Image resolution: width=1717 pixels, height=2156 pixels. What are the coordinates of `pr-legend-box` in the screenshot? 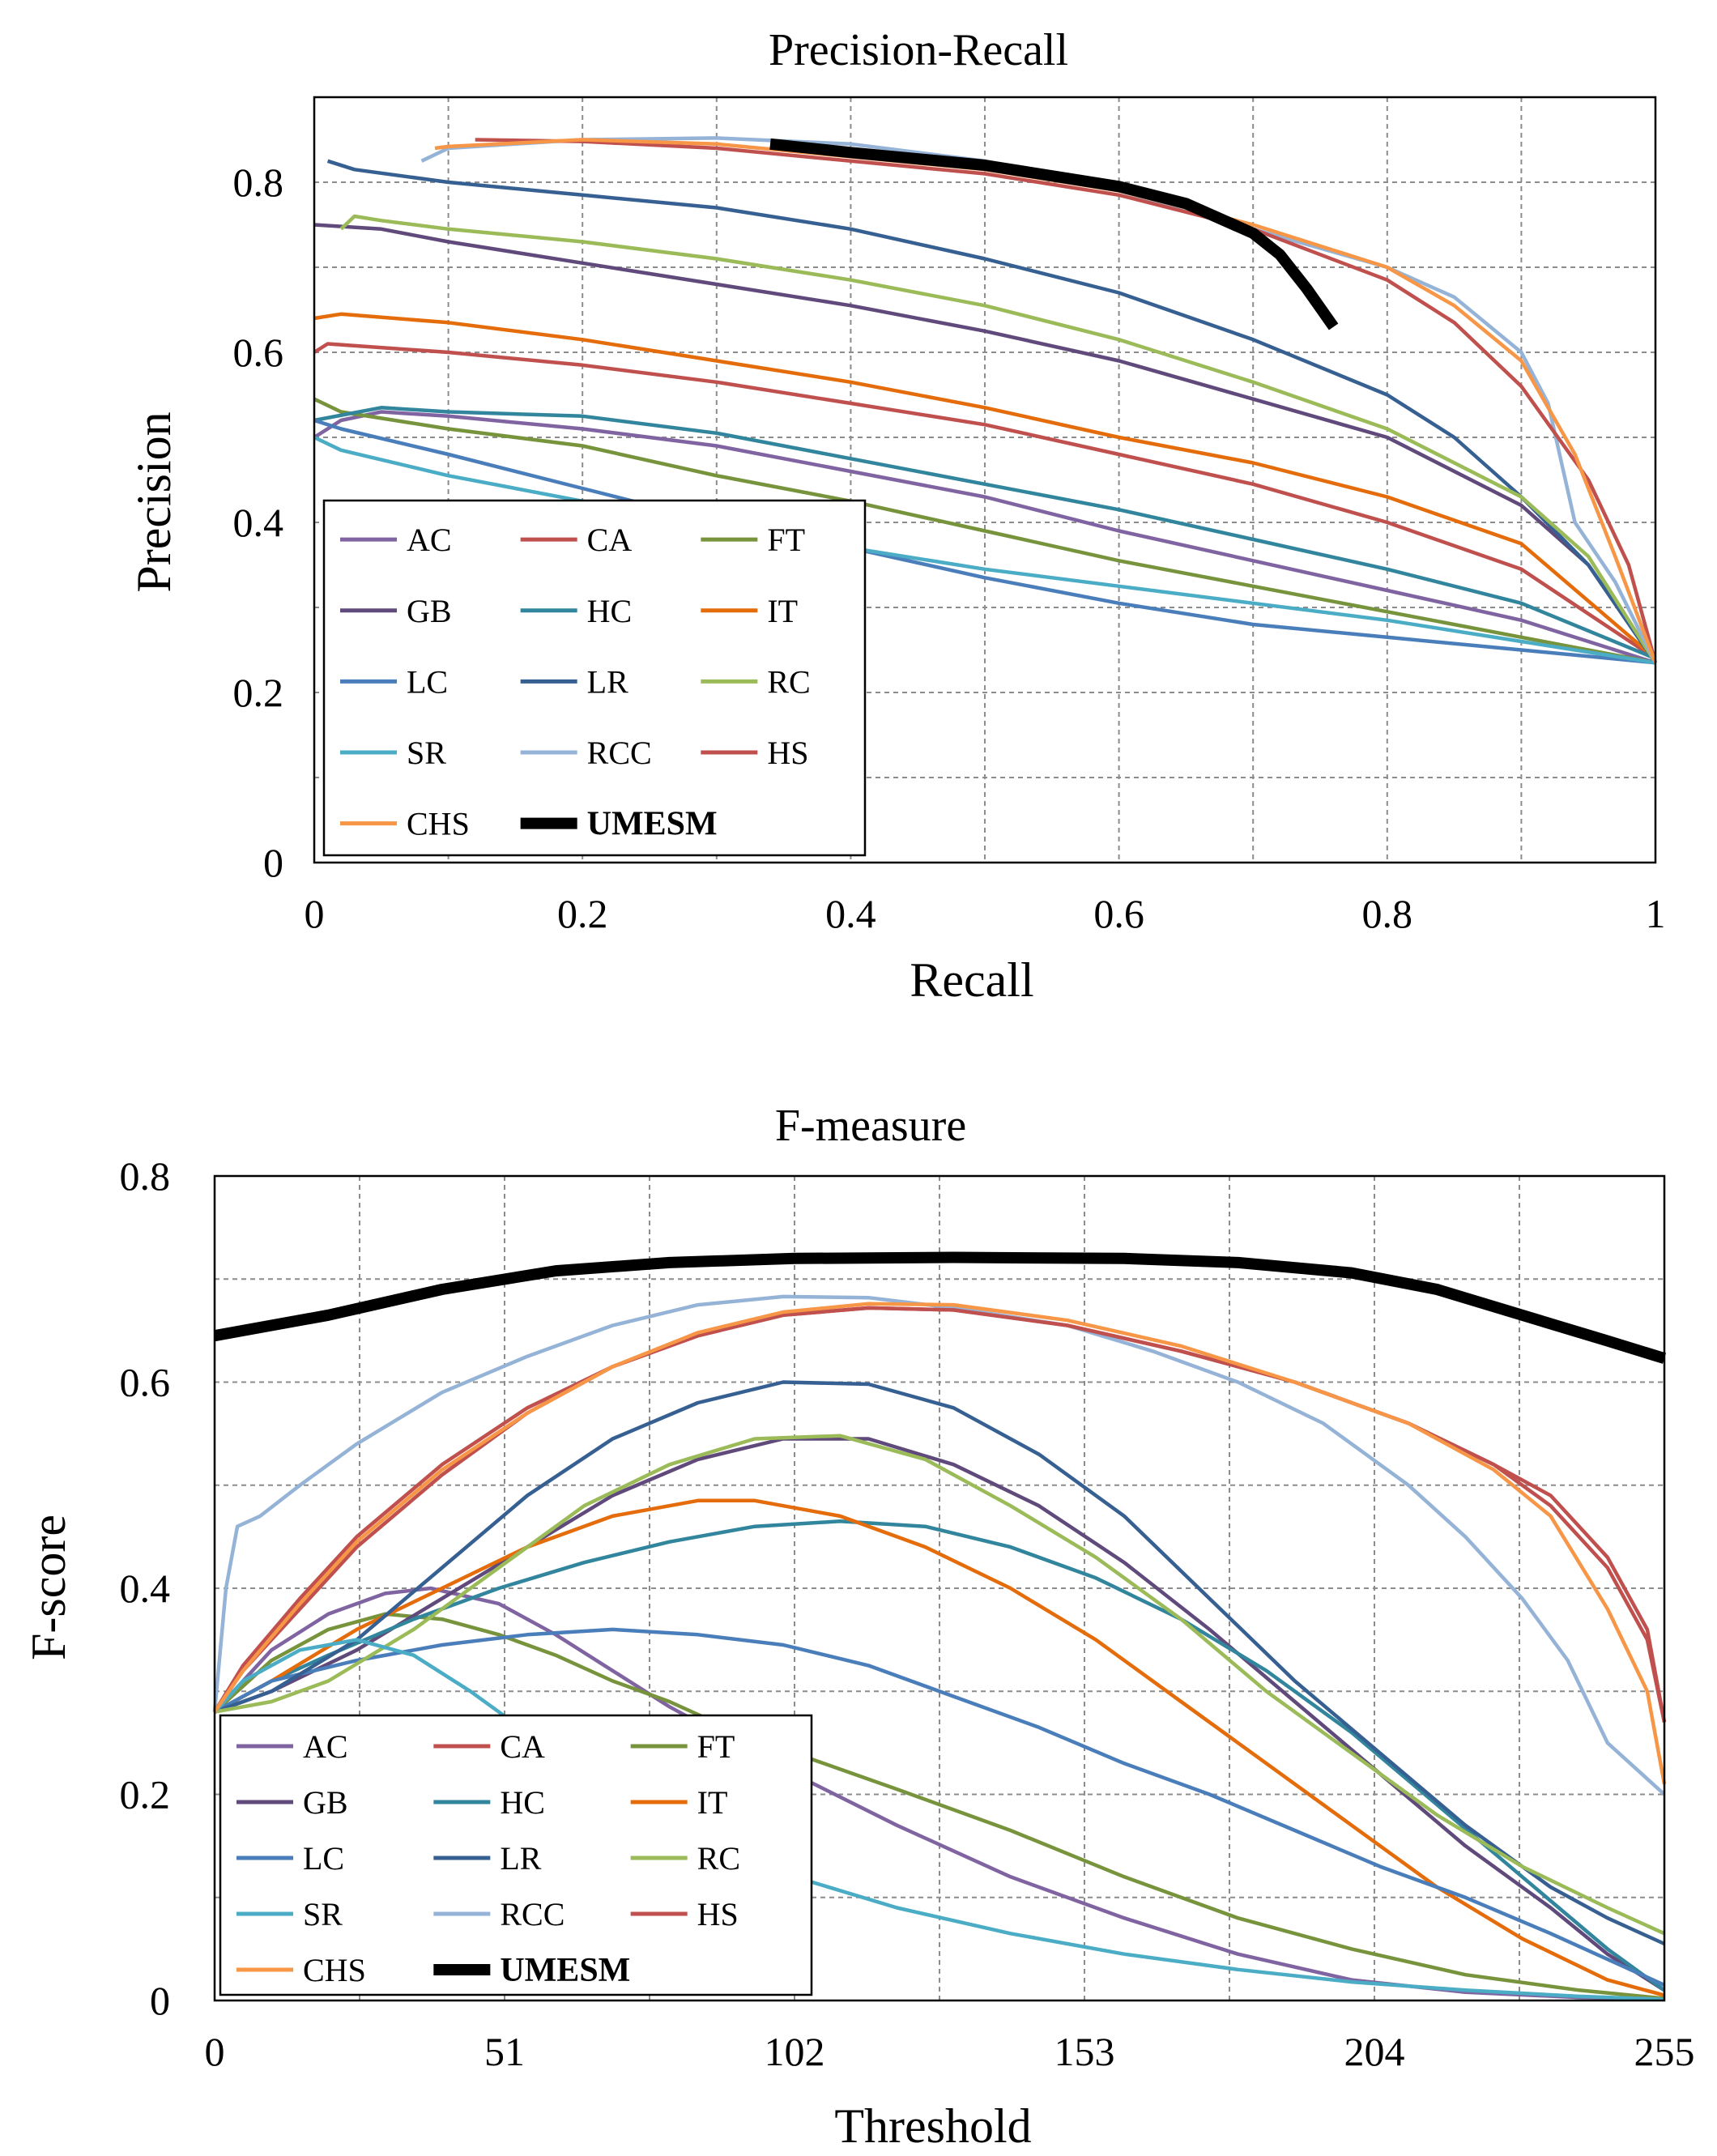 It's located at (594, 678).